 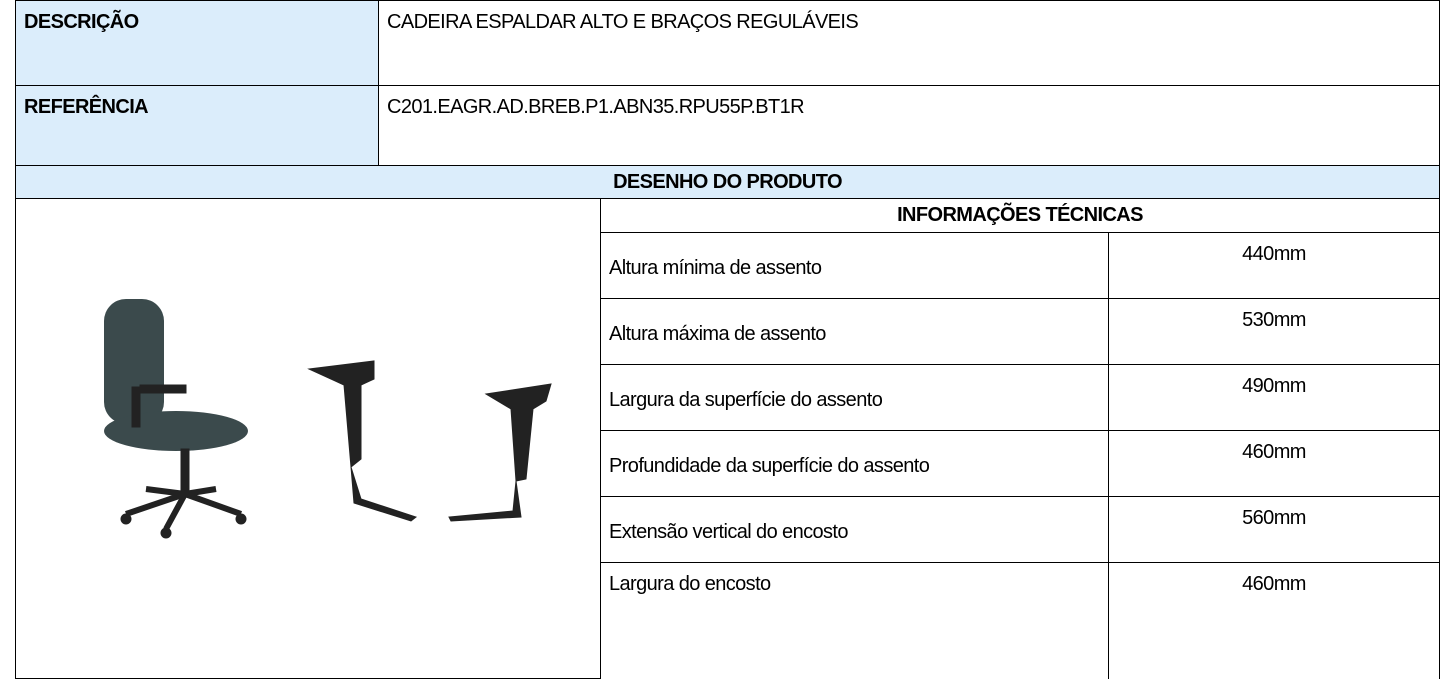 I want to click on spec-label: Altura máxima de assento, so click(x=854, y=331).